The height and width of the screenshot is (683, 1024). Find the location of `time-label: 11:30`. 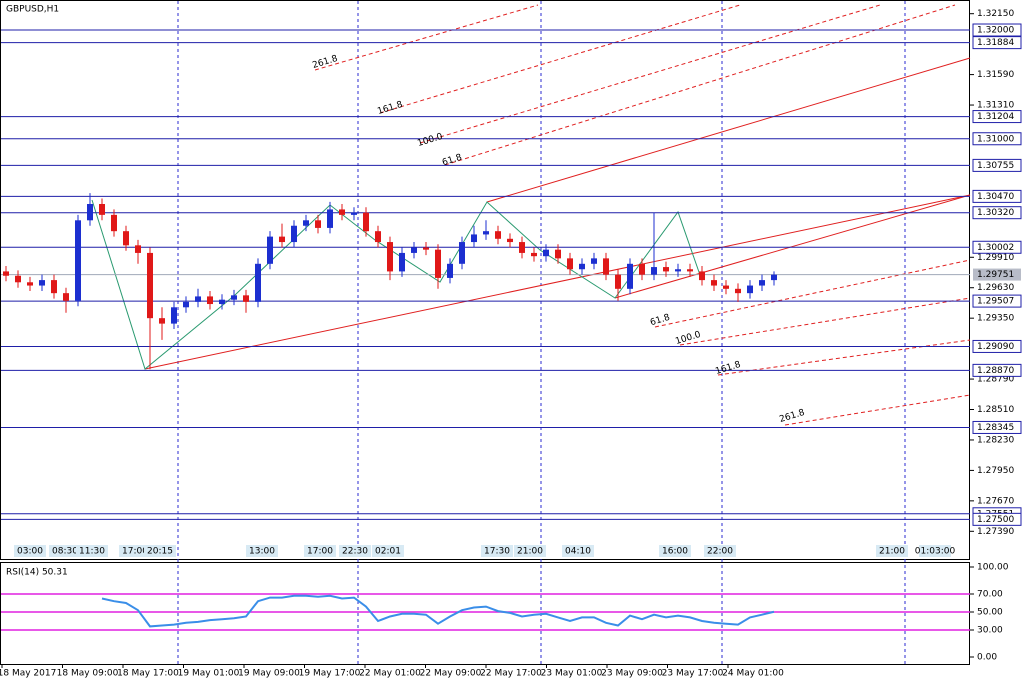

time-label: 11:30 is located at coordinates (92, 552).